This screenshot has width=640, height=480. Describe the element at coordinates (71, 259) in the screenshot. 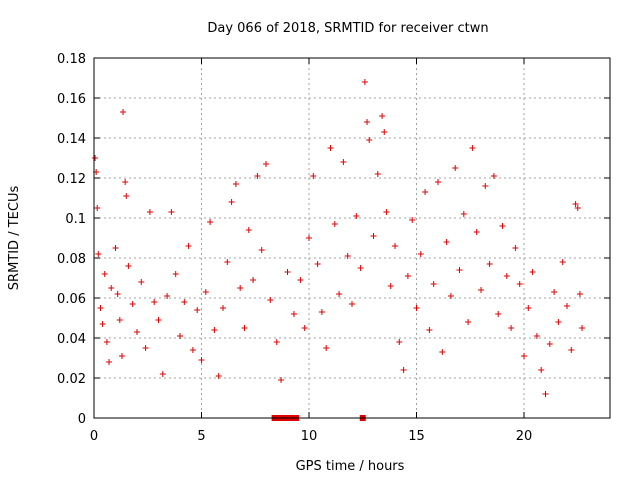

I see `y-tick-label: 0.08` at that location.